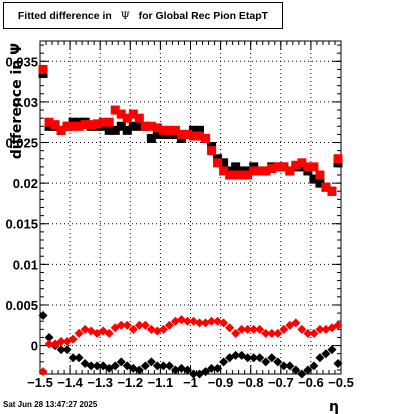 Image resolution: width=400 pixels, height=414 pixels. I want to click on x-tick-label: −0.9, so click(221, 382).